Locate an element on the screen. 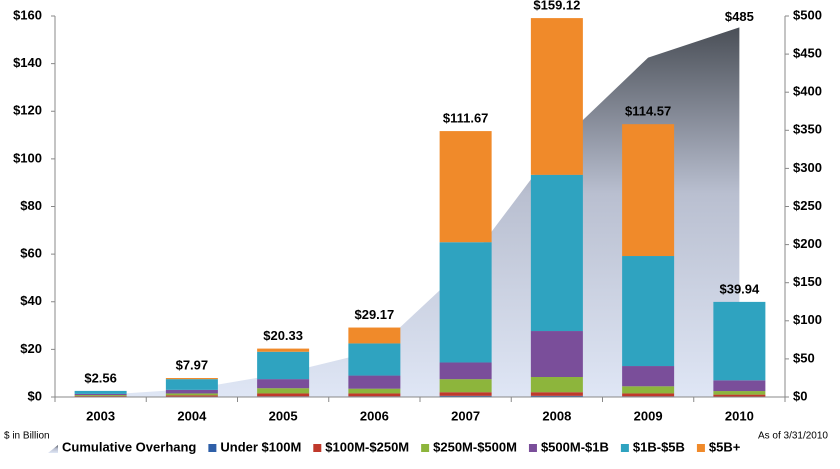 This screenshot has width=840, height=469. y2-tick-label: $450 is located at coordinates (807, 53).